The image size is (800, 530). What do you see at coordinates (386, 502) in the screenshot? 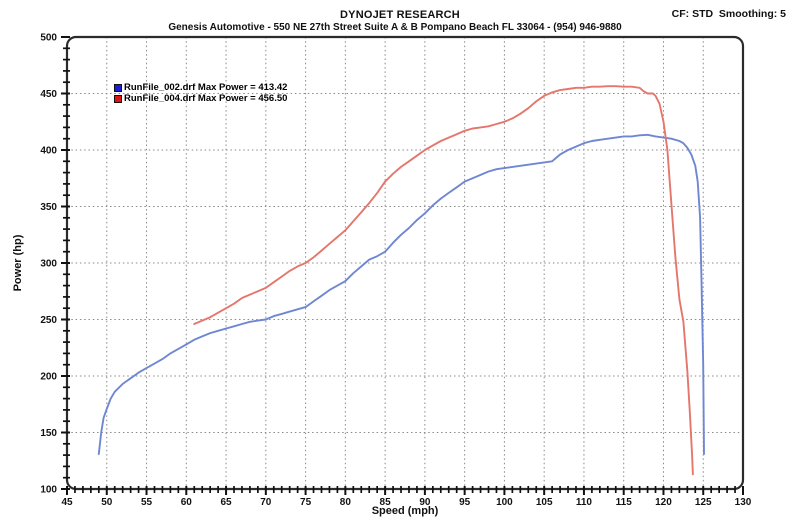
I see `x-tick-label: 85` at bounding box center [386, 502].